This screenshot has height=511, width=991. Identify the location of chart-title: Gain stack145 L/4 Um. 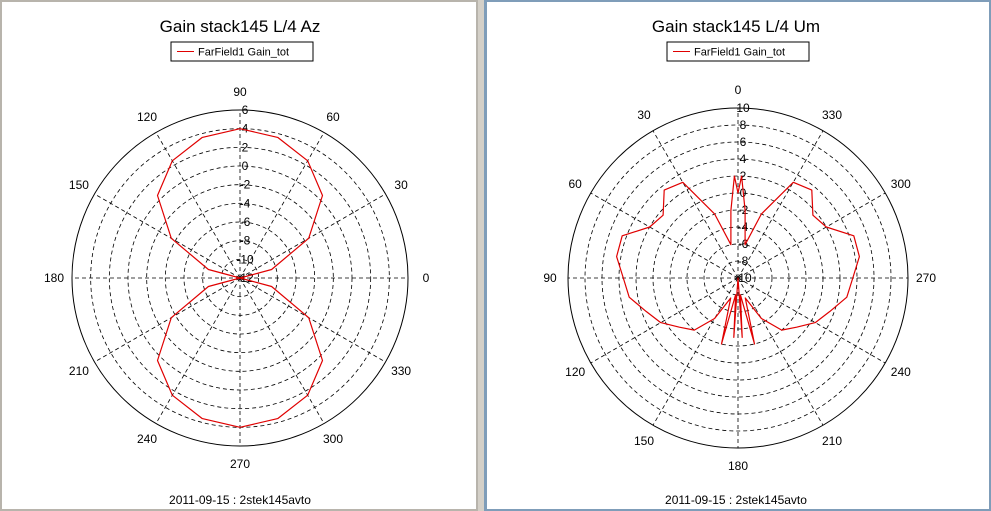
(736, 26).